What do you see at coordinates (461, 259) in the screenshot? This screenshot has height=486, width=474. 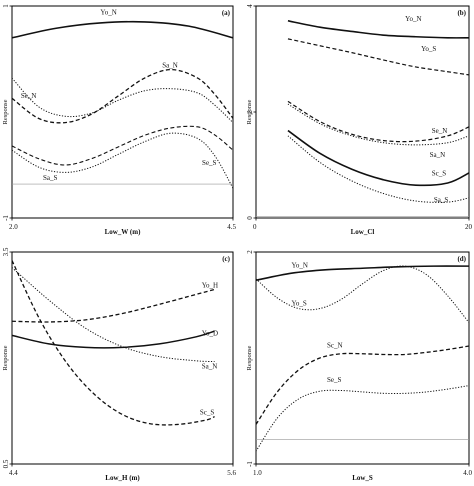 I see `panel-label: (d)` at bounding box center [461, 259].